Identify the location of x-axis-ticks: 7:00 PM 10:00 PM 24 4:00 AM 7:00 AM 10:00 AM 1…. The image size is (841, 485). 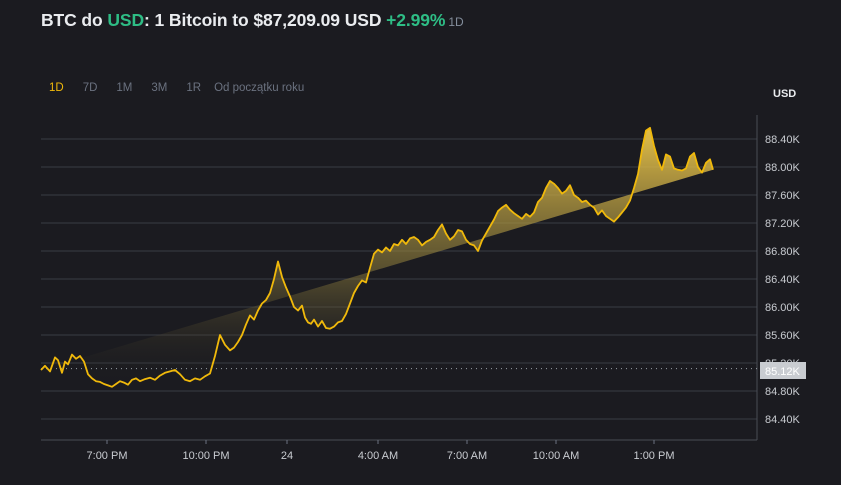
(381, 451).